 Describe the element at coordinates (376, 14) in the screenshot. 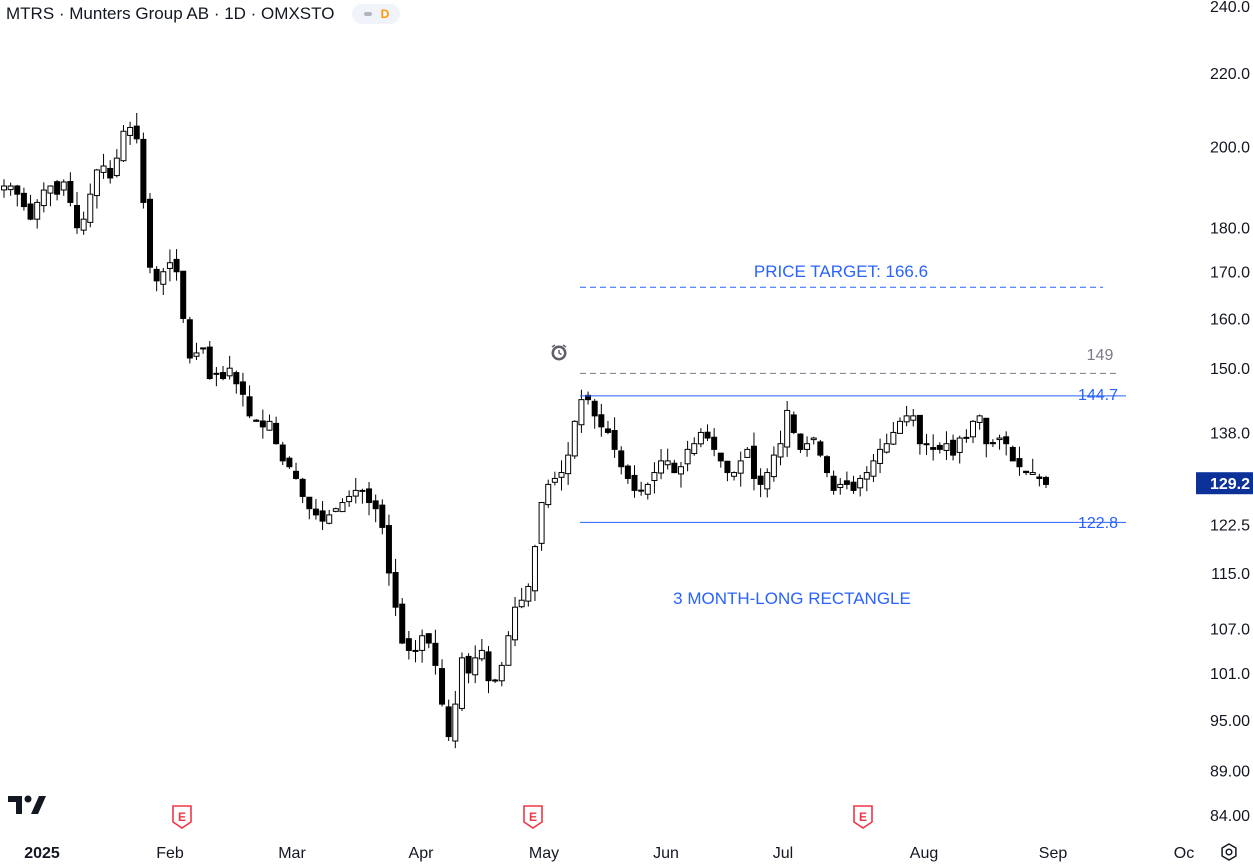

I see `interval-badge: D` at that location.